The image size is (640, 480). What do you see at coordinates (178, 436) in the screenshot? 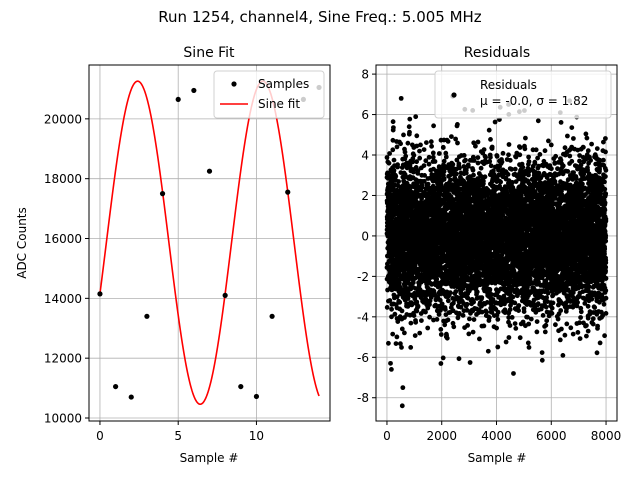
I see `x-tick-label: 5` at bounding box center [178, 436].